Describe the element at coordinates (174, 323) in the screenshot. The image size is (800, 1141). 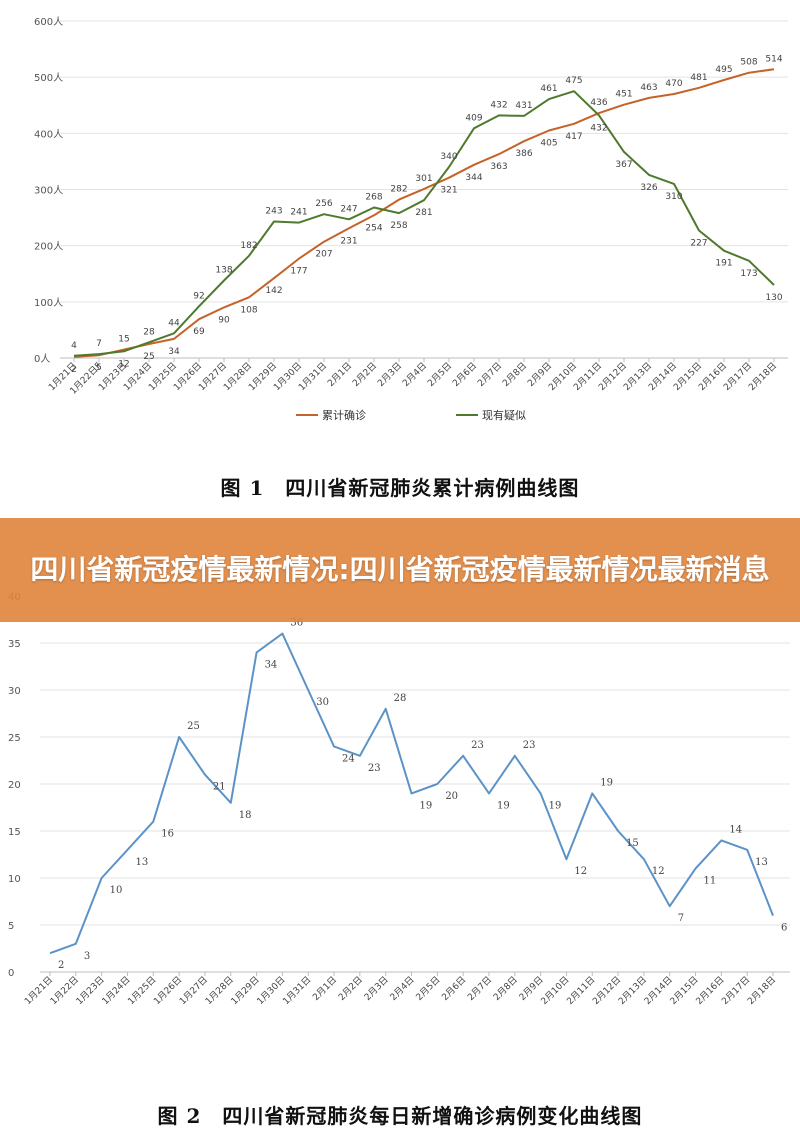
I see `data-label: 44` at that location.